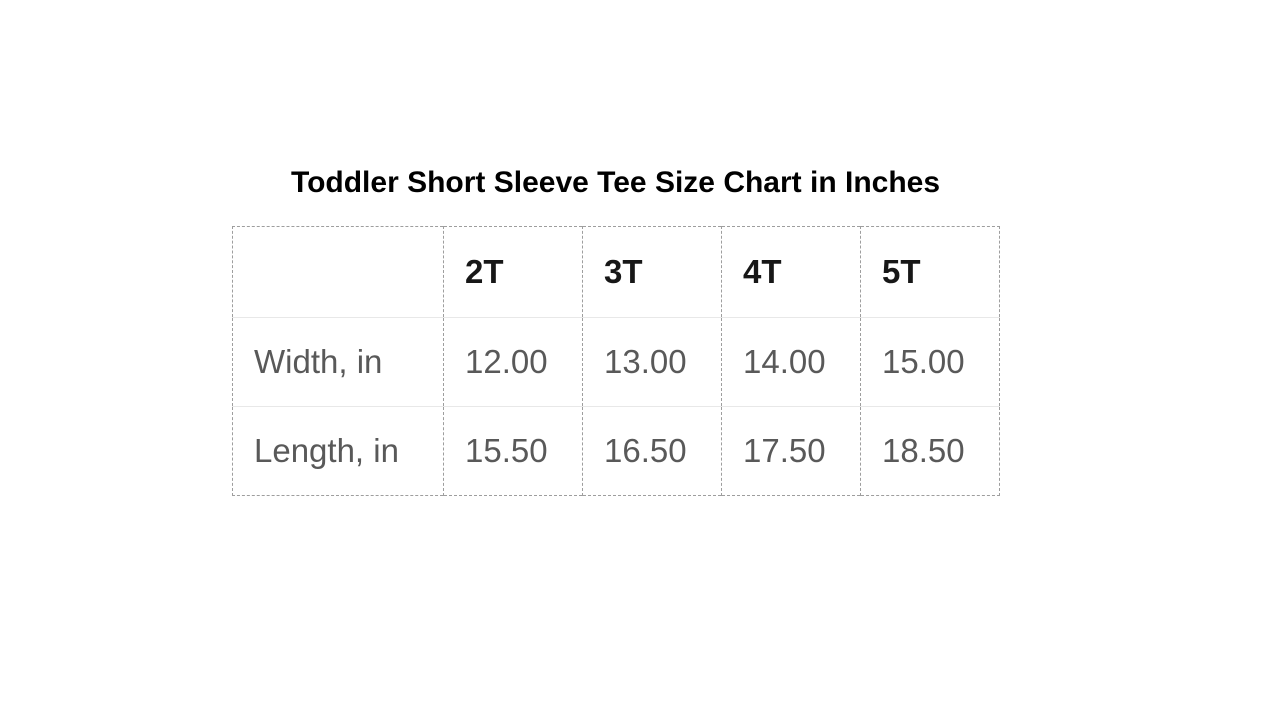  What do you see at coordinates (930, 362) in the screenshot?
I see `cell-width-5t: 15.00` at bounding box center [930, 362].